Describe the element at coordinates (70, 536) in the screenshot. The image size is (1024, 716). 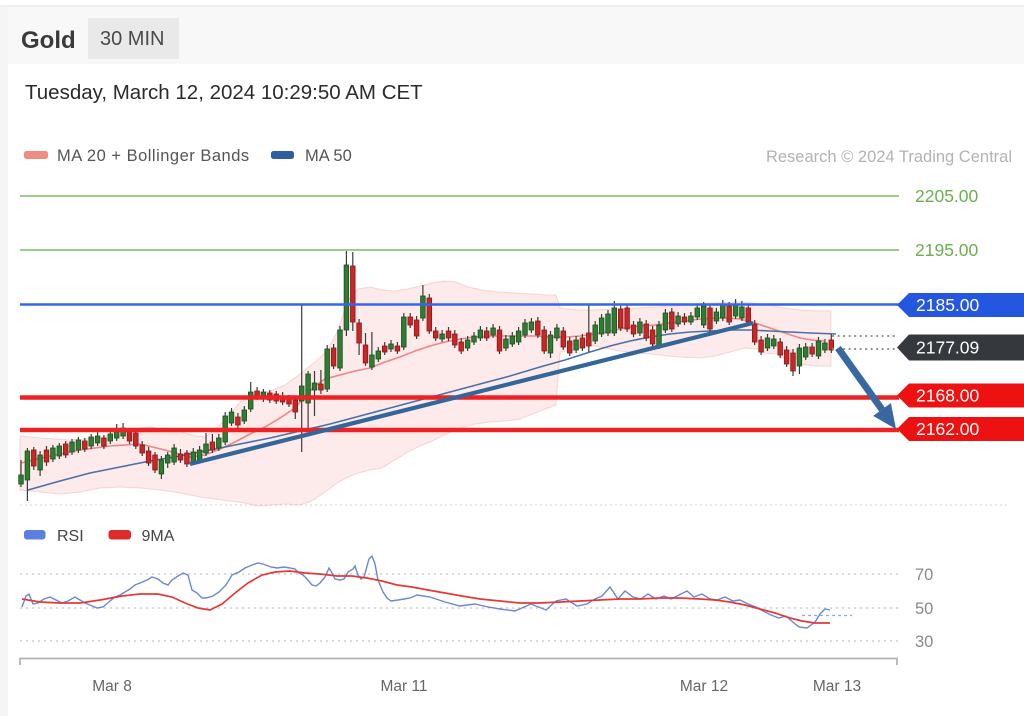
I see `svg-text: RSI` at that location.